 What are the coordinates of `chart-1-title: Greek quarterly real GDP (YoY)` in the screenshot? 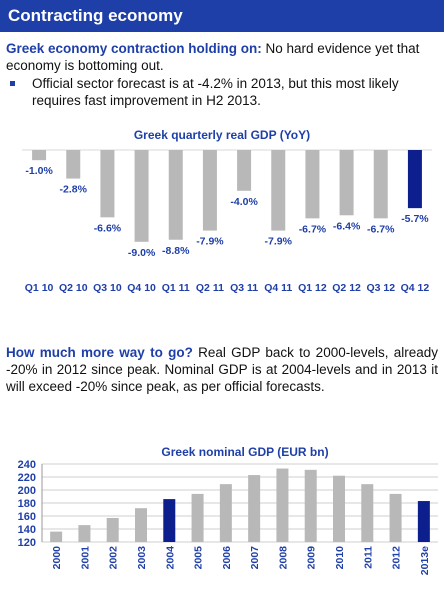 It's located at (222, 135).